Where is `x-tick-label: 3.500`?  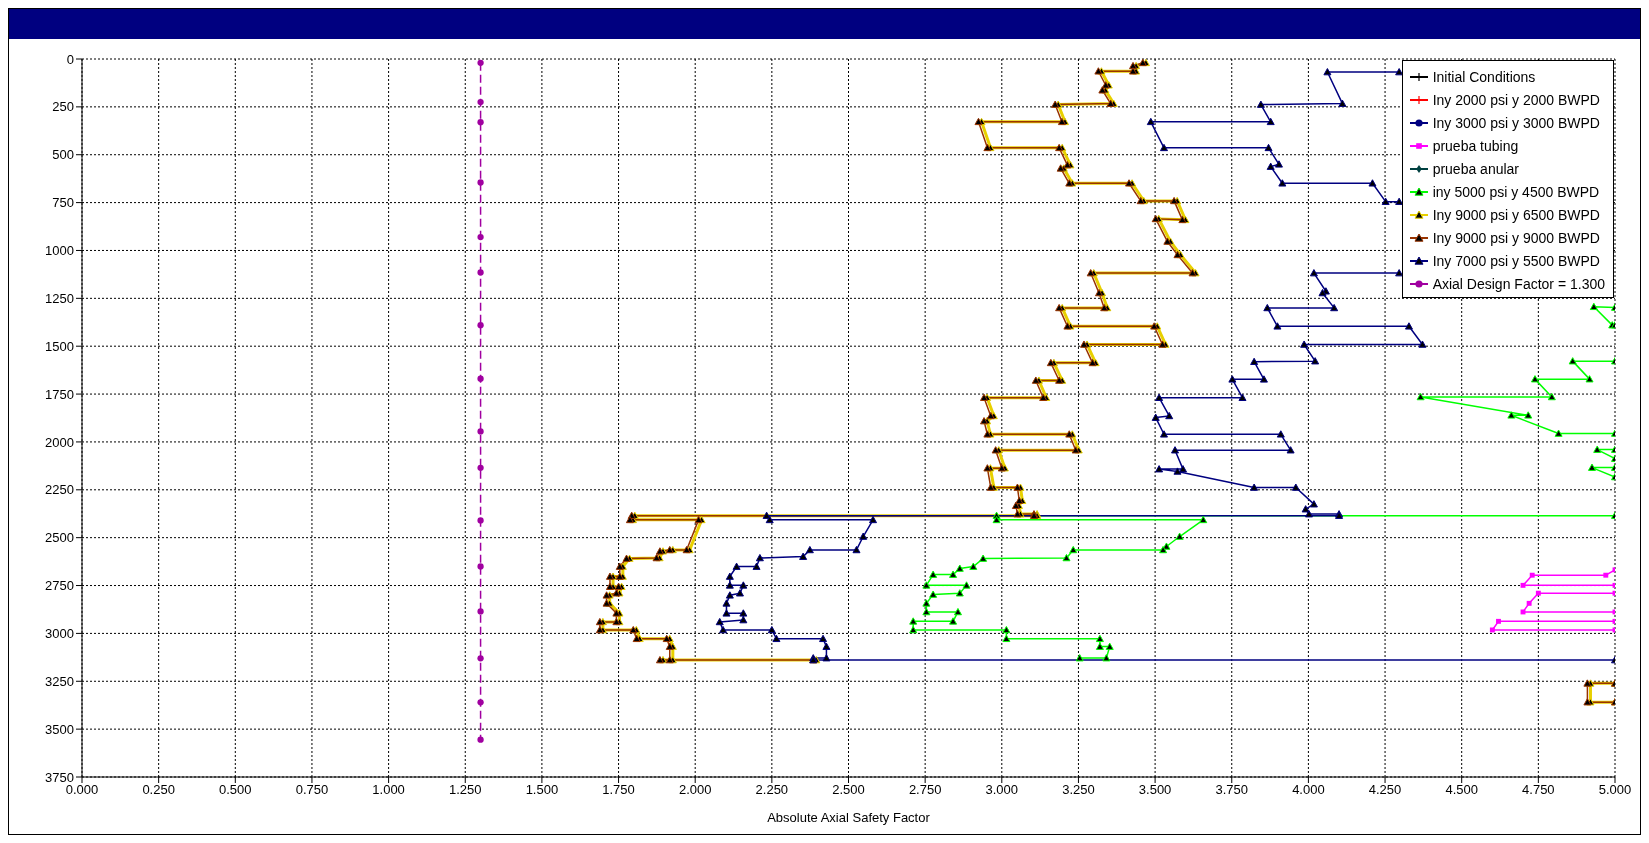
x-tick-label: 3.500 is located at coordinates (1155, 790).